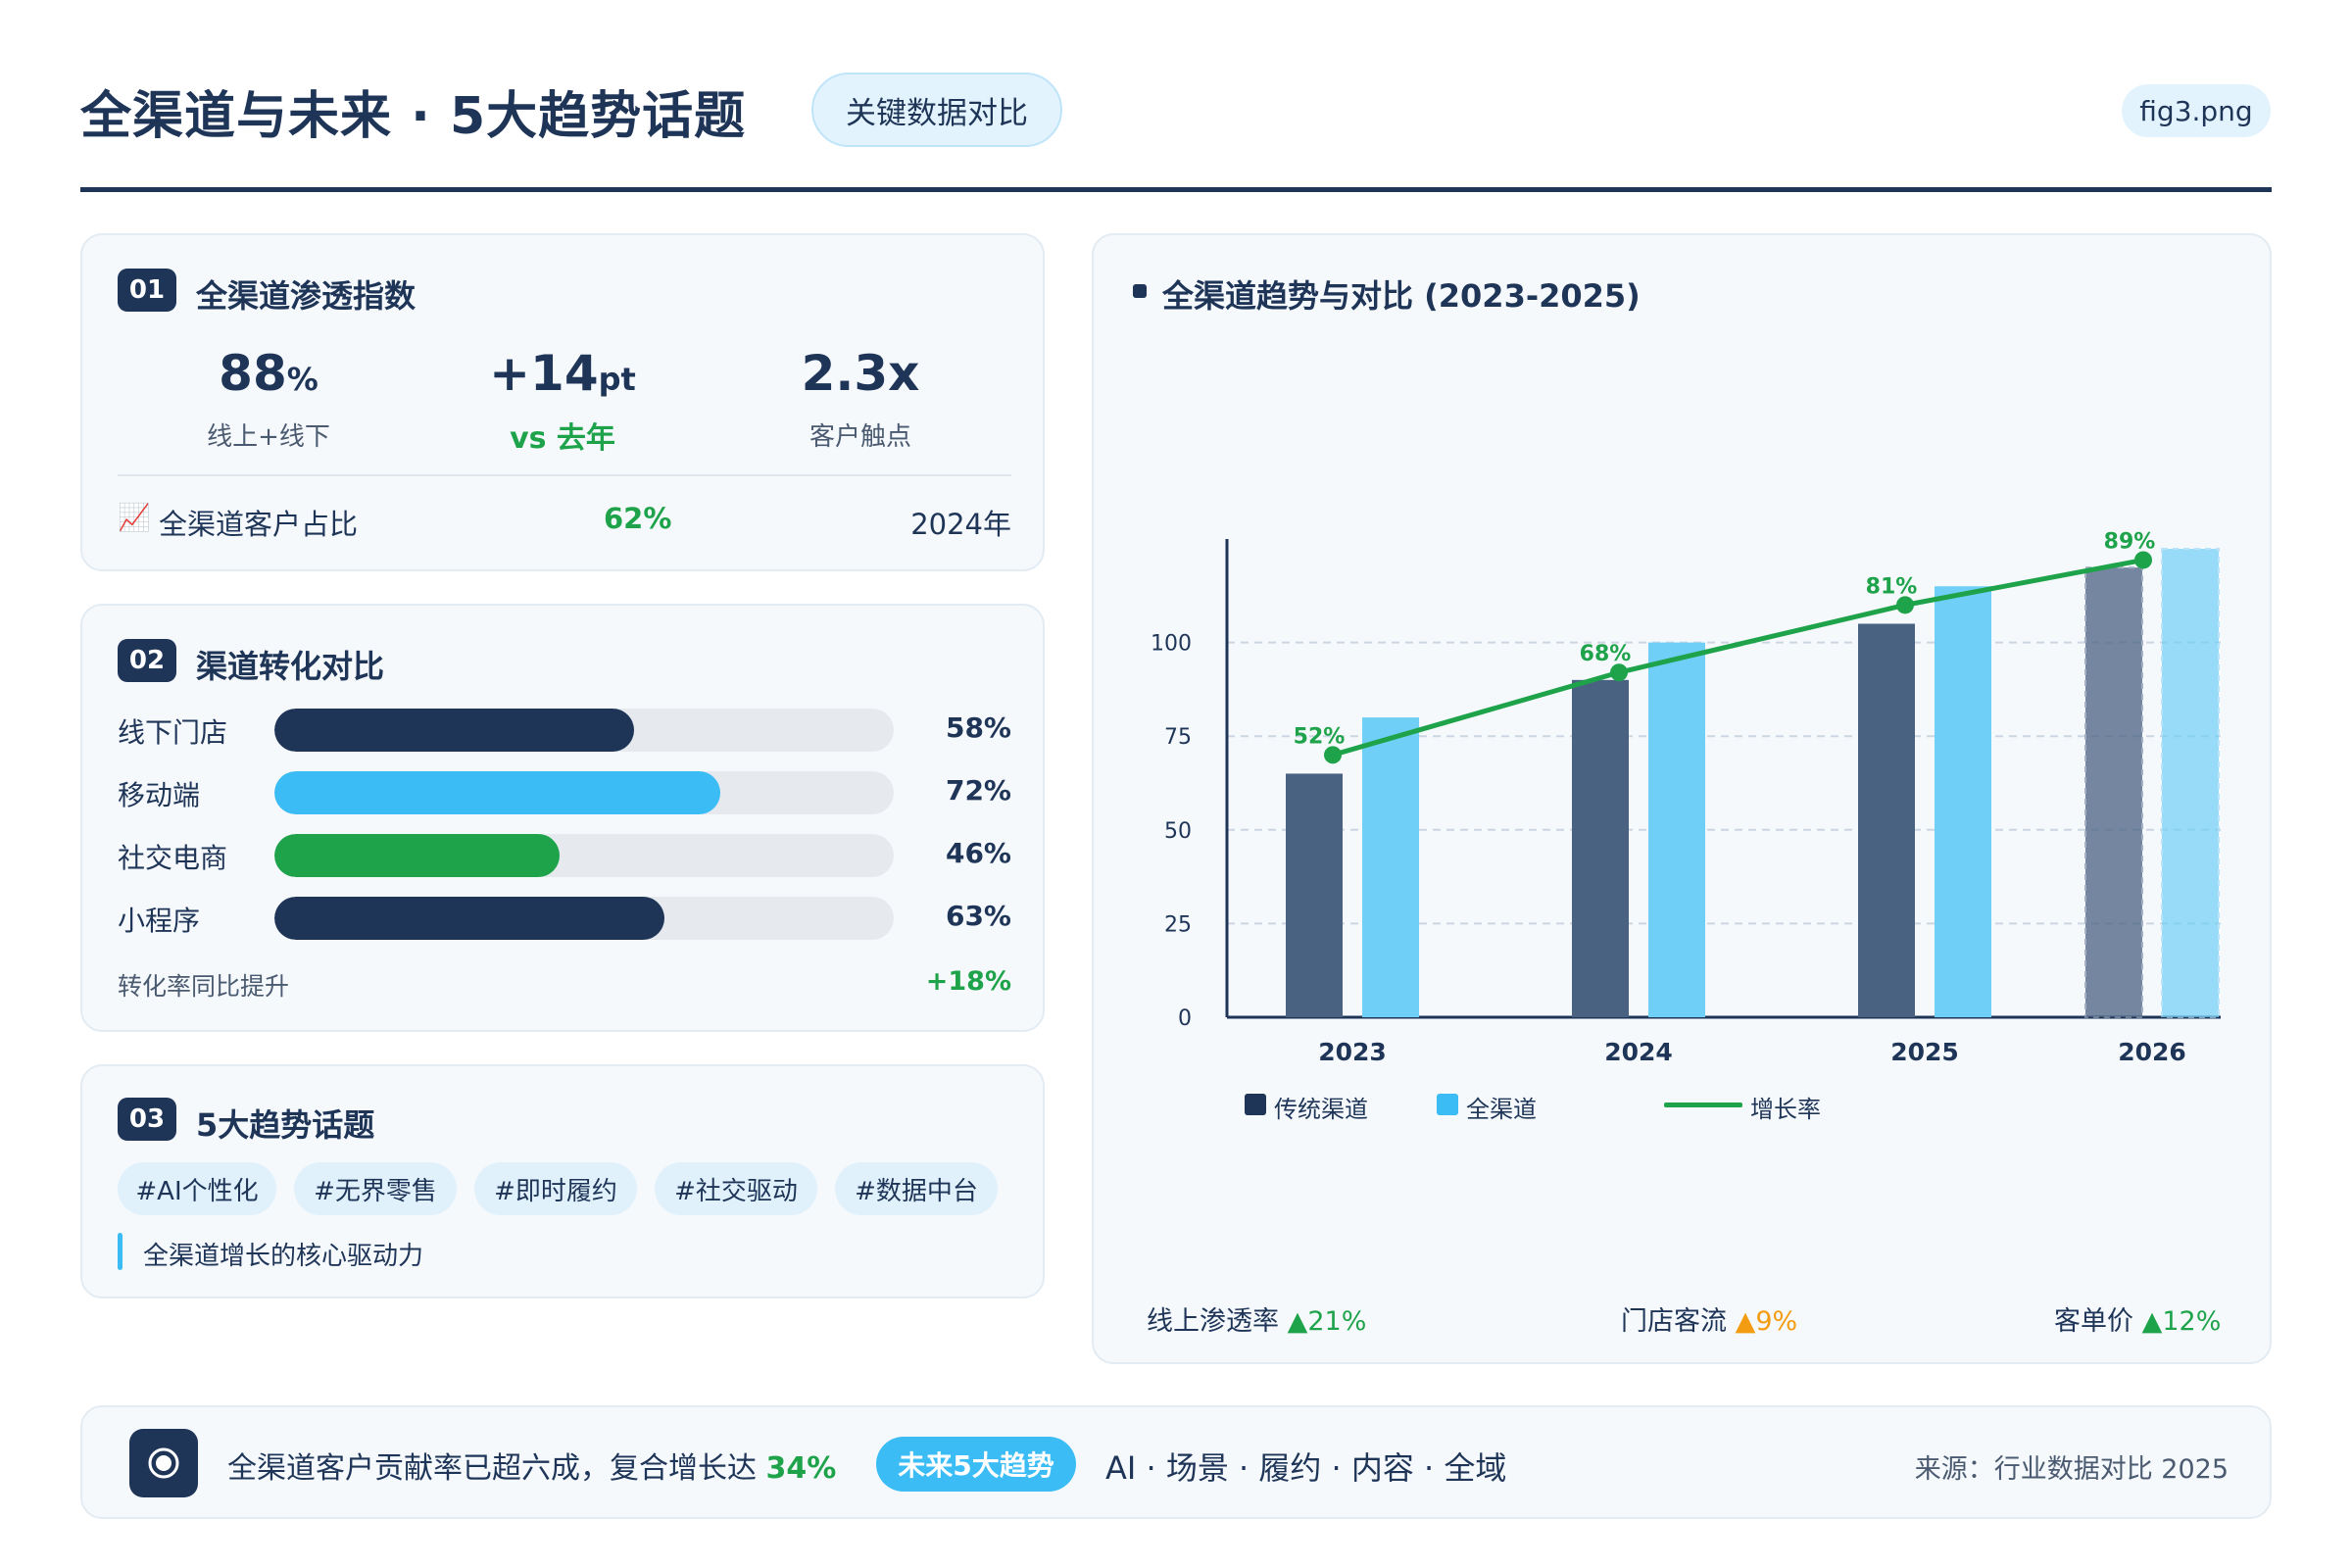 This screenshot has width=2352, height=1568. What do you see at coordinates (978, 790) in the screenshot?
I see `bar-percent: 72%` at bounding box center [978, 790].